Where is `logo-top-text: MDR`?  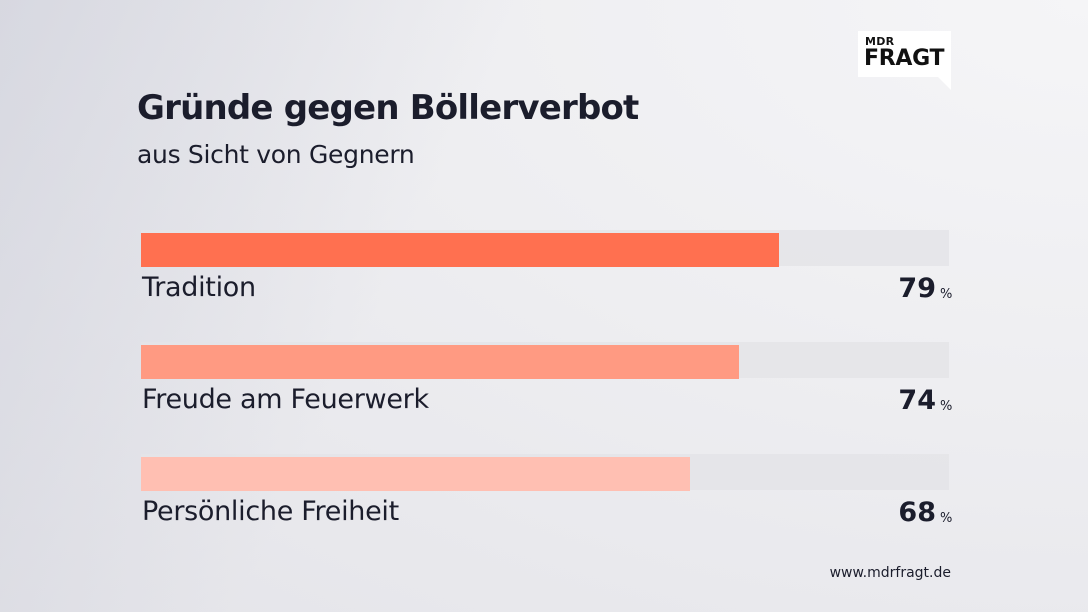 logo-top-text: MDR is located at coordinates (880, 41).